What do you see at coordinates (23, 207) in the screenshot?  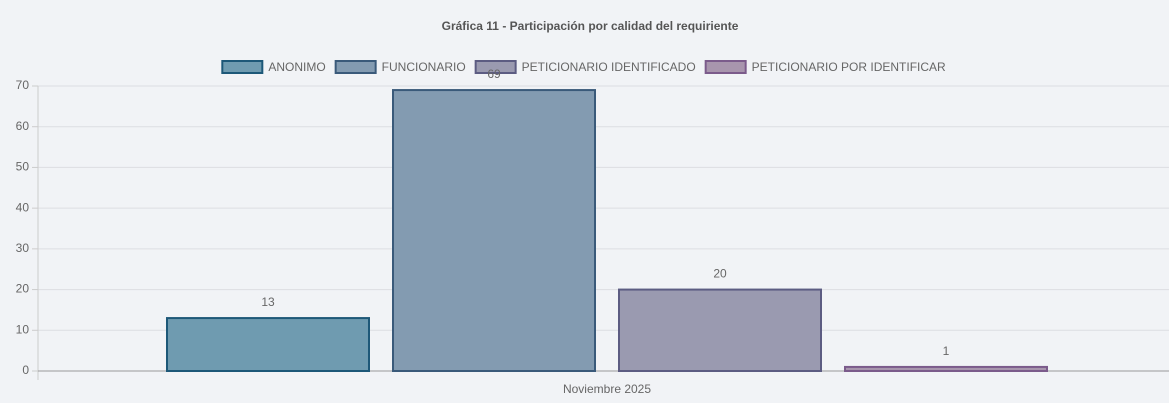 I see `y-tick-label: 40` at bounding box center [23, 207].